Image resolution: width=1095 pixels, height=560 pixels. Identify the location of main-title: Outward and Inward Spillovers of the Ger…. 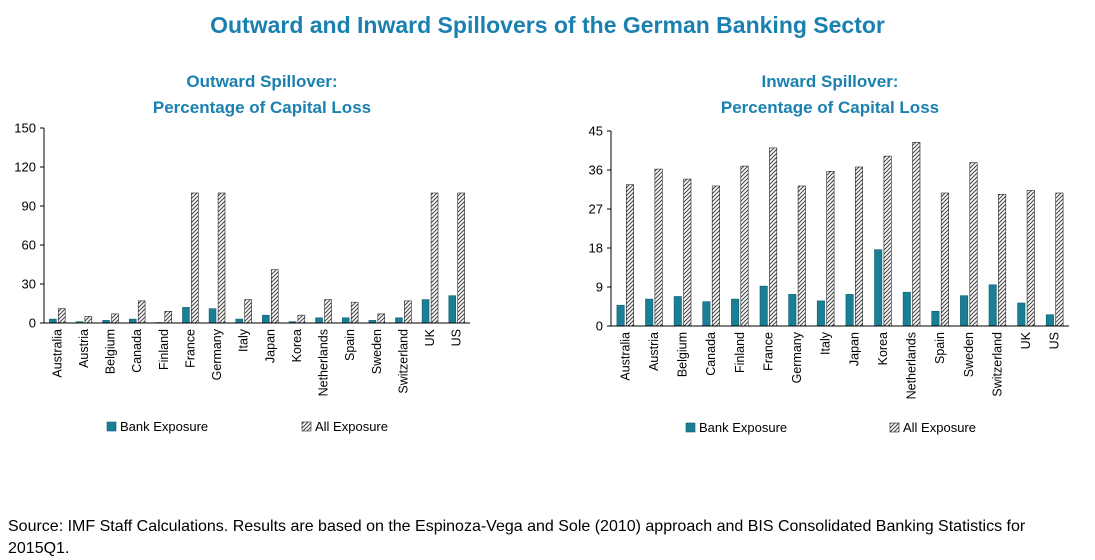
(547, 25).